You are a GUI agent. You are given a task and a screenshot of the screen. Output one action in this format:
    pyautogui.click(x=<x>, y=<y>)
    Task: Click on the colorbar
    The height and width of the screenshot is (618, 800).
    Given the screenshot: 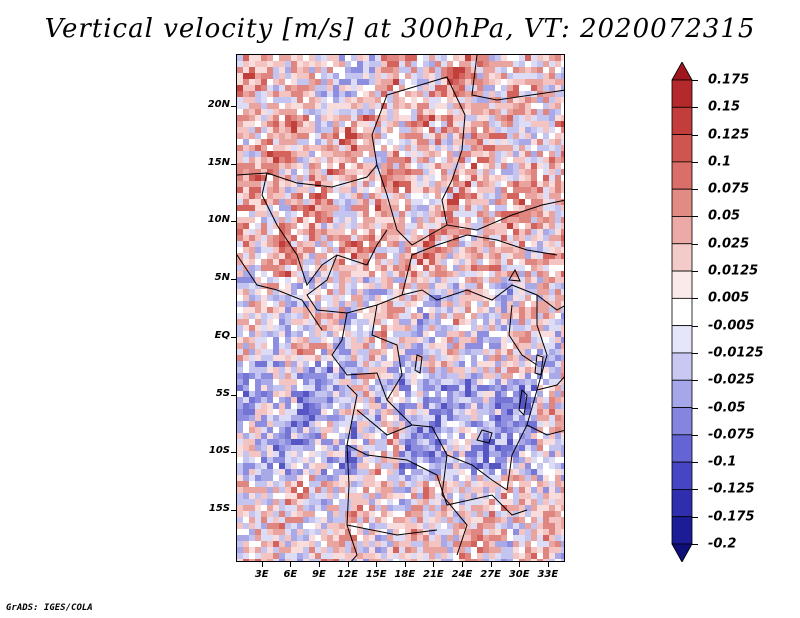 What is the action you would take?
    pyautogui.click(x=682, y=312)
    